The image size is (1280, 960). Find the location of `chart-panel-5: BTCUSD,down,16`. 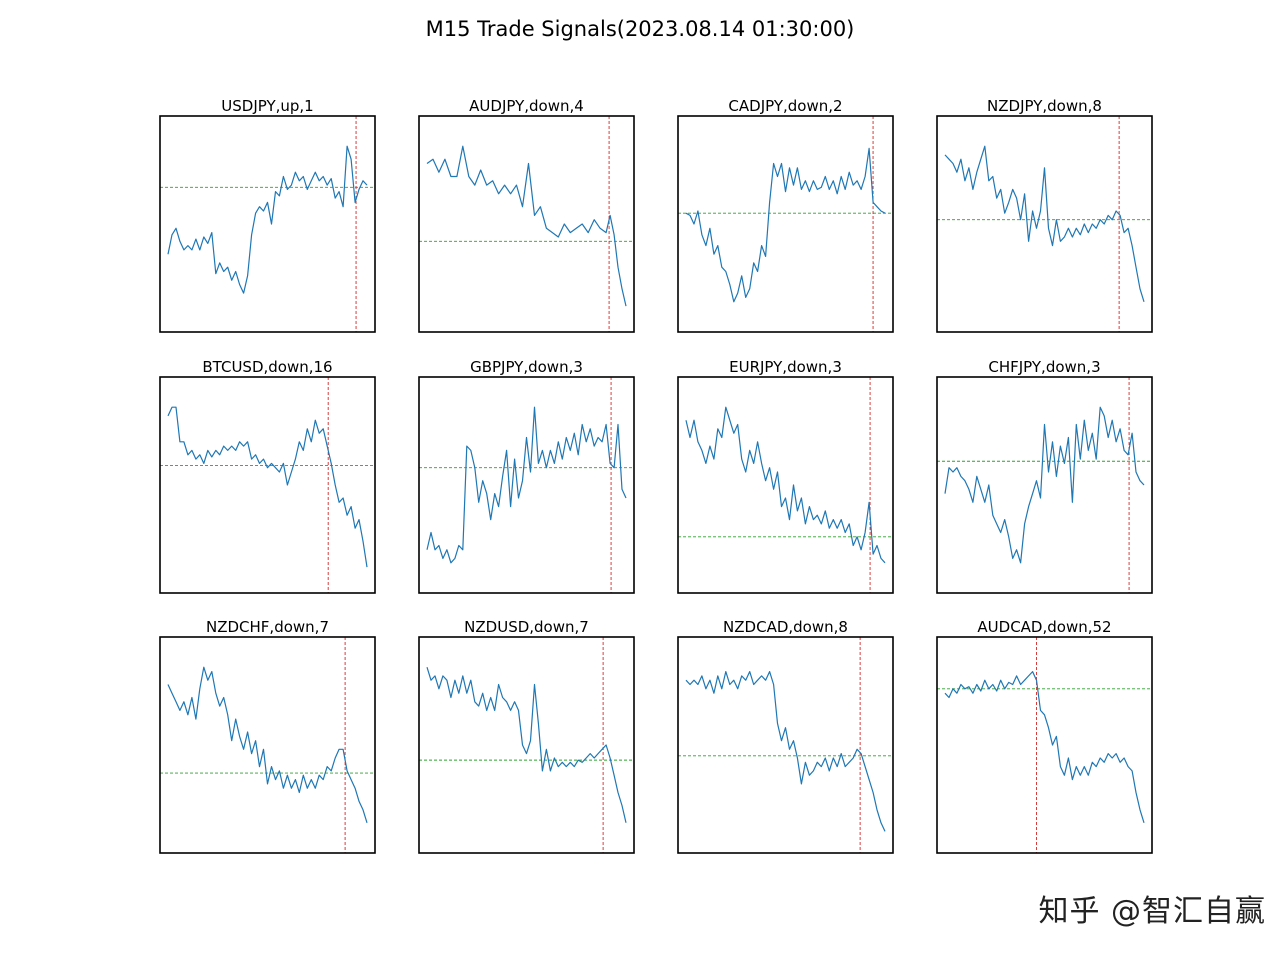

chart-panel-5: BTCUSD,down,16 is located at coordinates (267, 476).